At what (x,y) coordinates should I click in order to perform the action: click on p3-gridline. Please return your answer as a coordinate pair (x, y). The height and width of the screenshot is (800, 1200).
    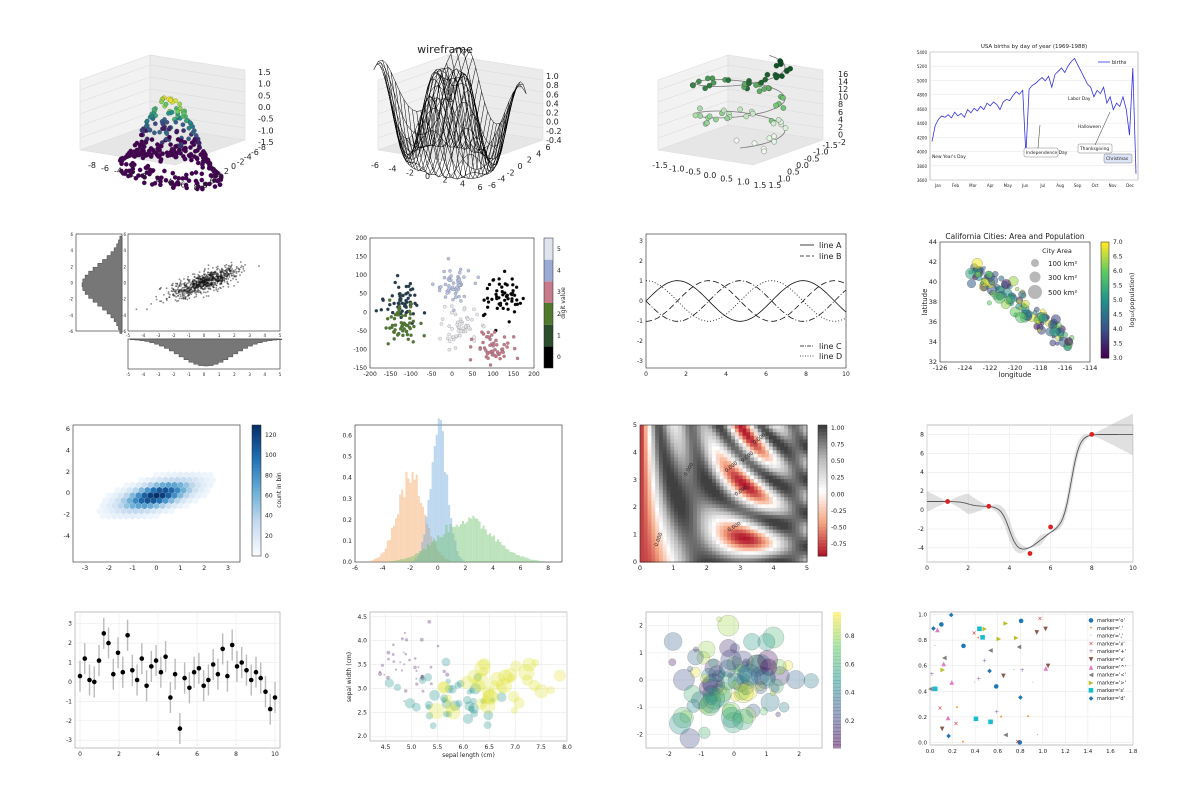
    Looking at the image, I should click on (693, 113).